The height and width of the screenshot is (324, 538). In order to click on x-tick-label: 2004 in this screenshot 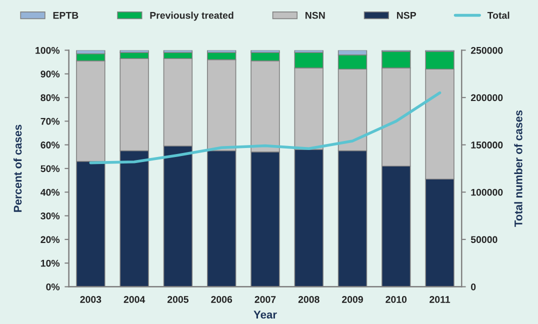, I will do `click(135, 299)`.